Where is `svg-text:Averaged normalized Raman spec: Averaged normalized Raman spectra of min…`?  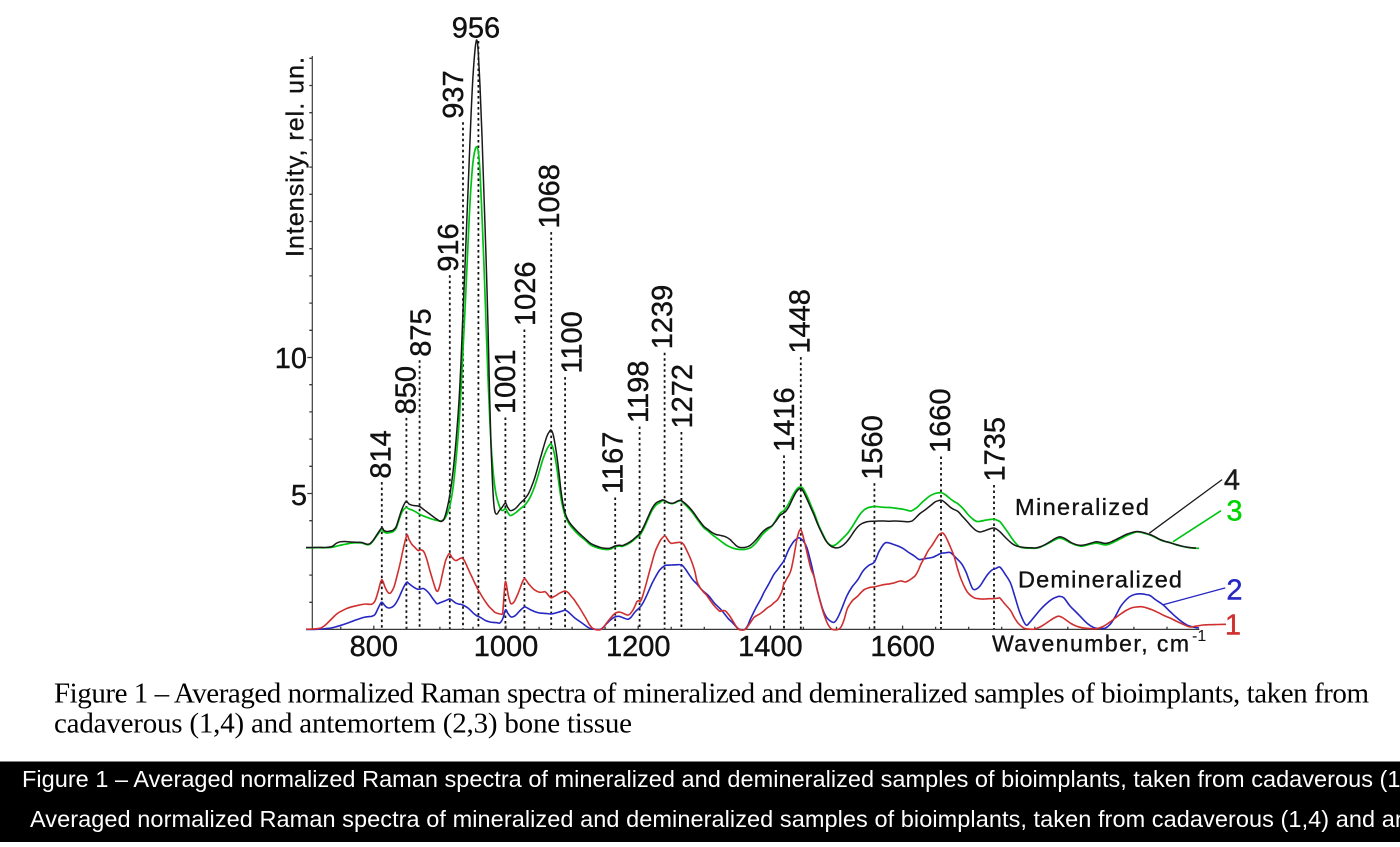
svg-text:Averaged normalized Raman spec: Averaged normalized Raman spectra of min… is located at coordinates (715, 819).